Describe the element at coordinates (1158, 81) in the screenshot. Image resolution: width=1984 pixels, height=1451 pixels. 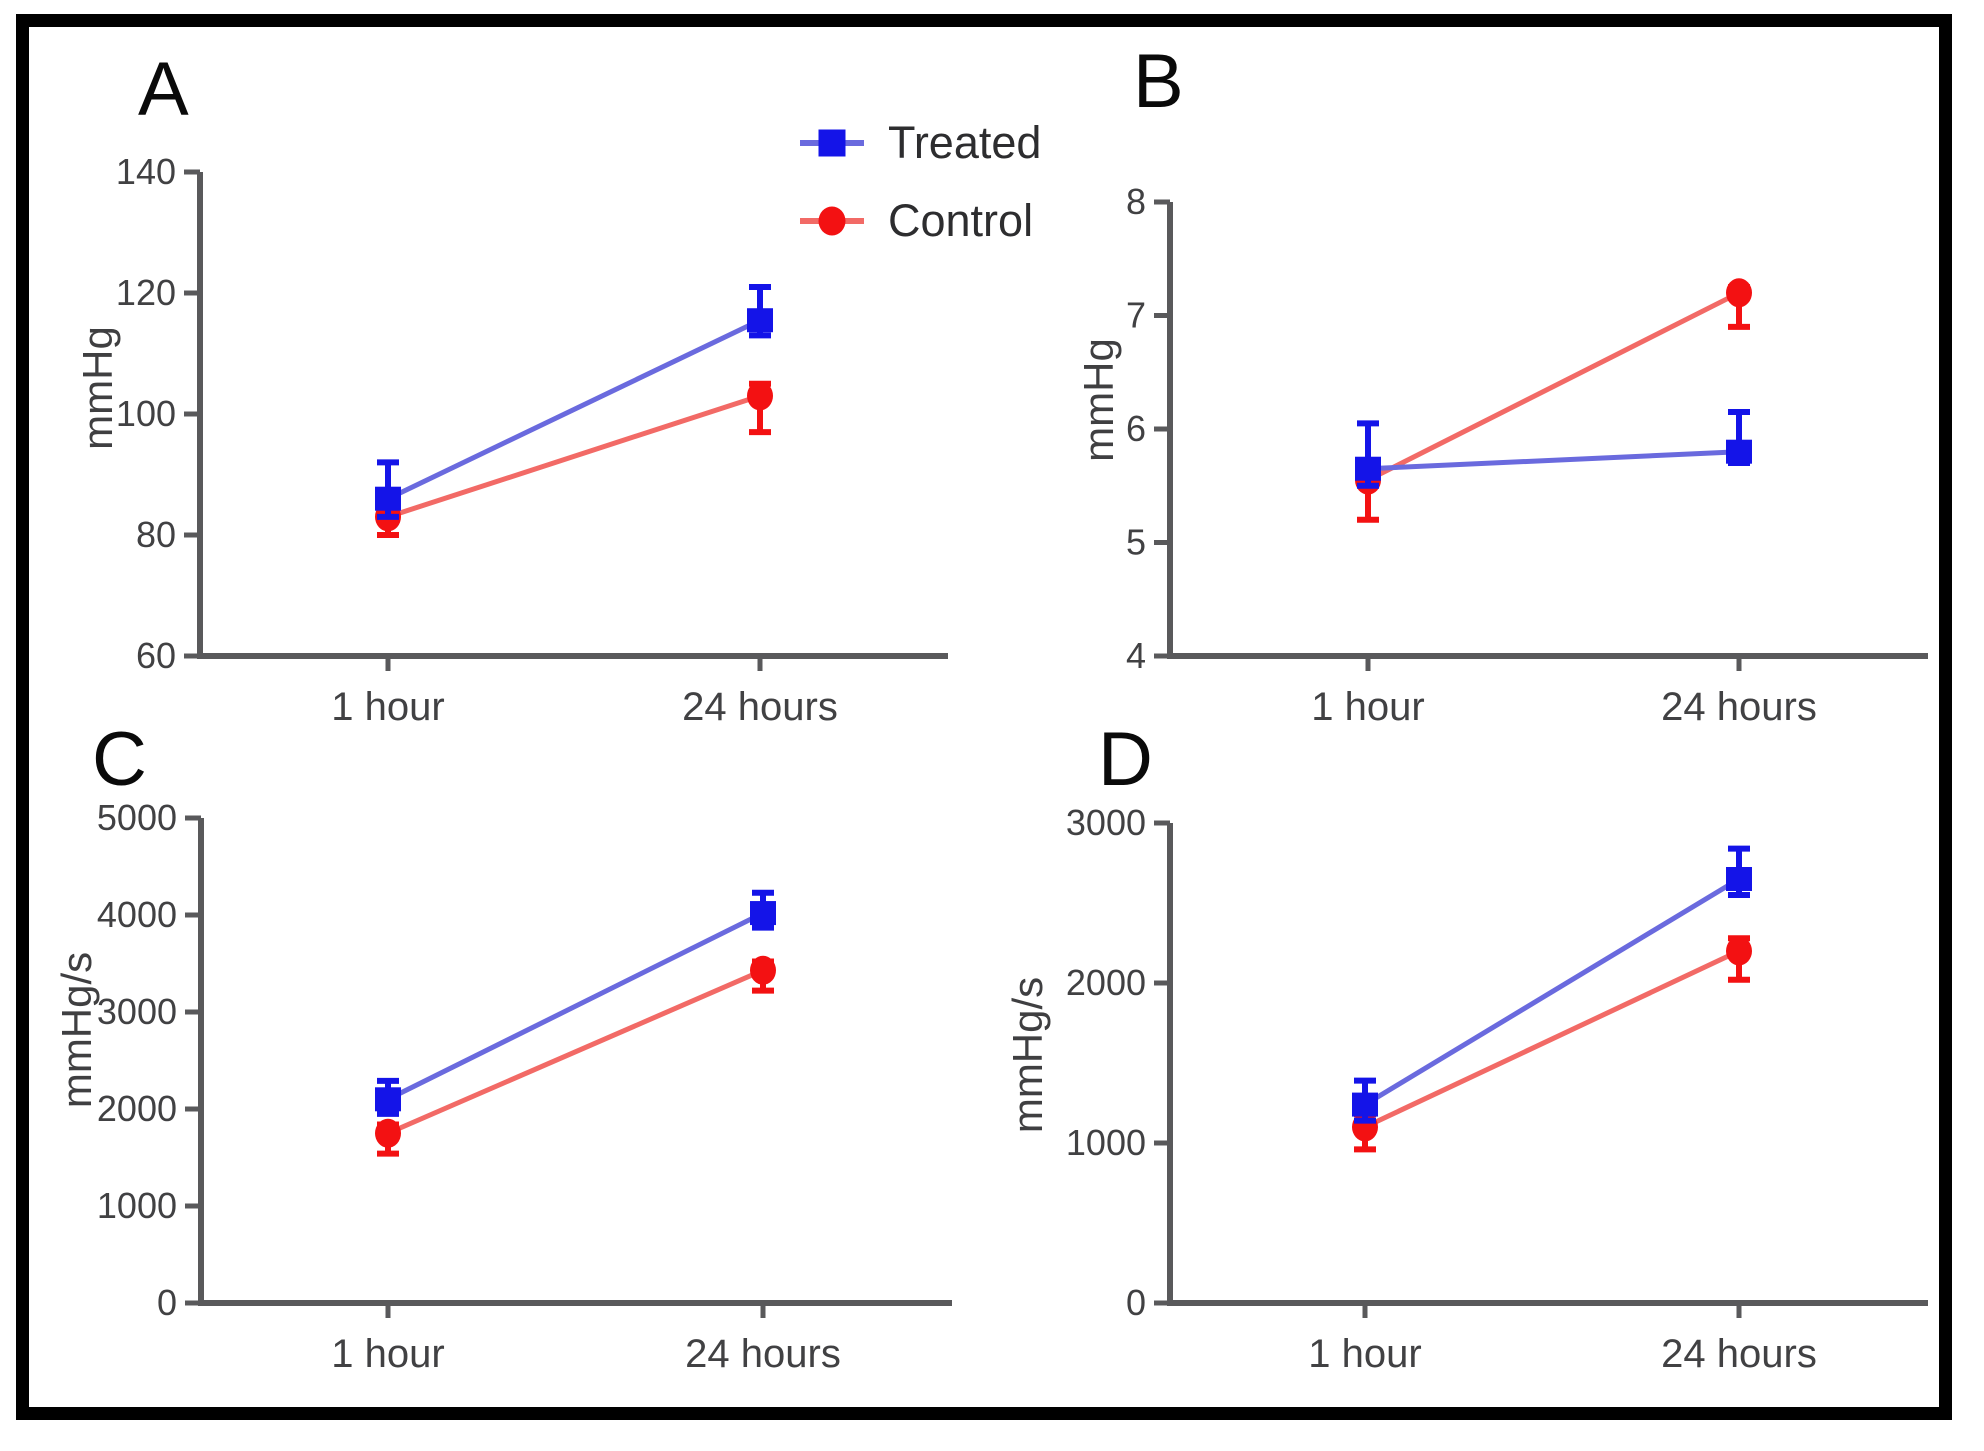
I see `panel-b-letter: B` at that location.